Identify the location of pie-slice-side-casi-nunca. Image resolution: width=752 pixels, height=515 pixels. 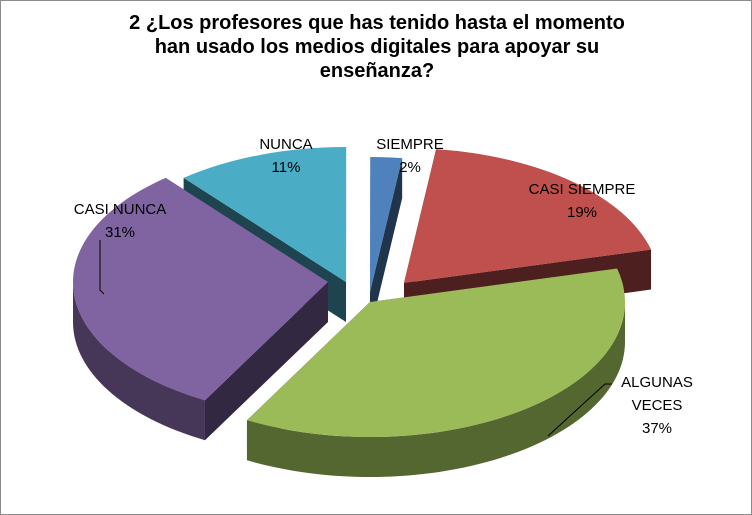
(139, 361).